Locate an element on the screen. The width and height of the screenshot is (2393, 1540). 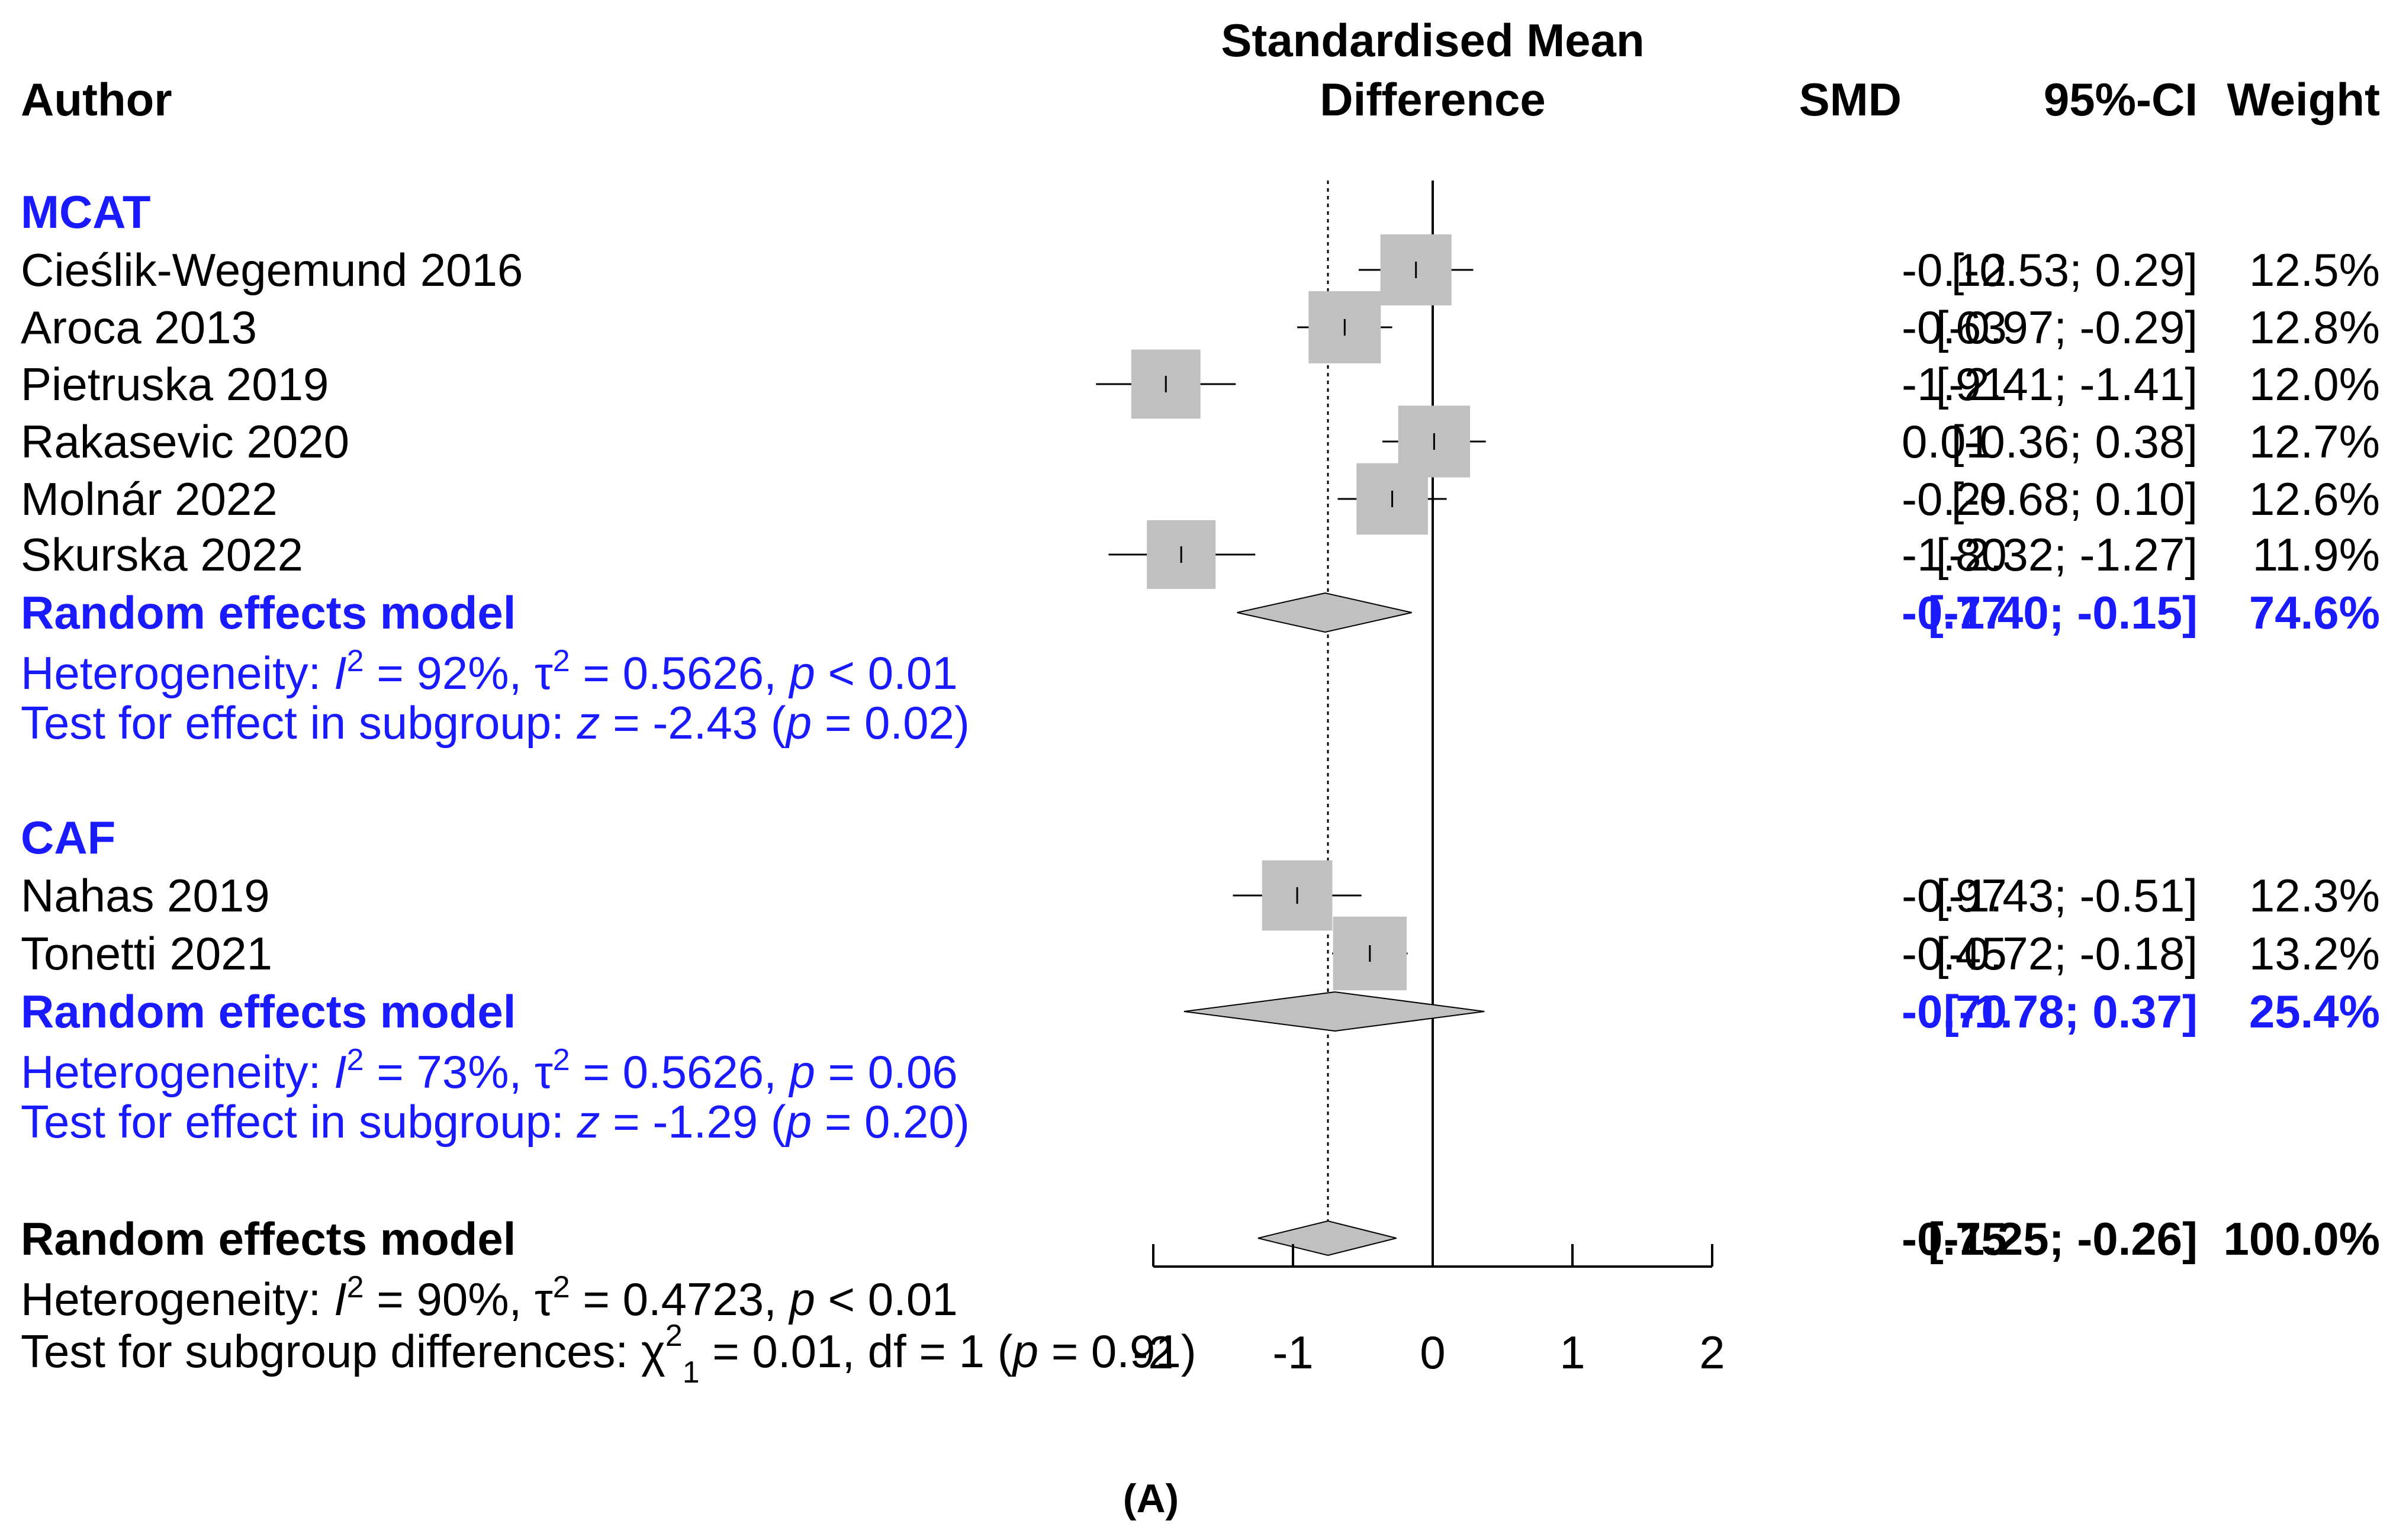
subgroup-title: CAF is located at coordinates (68, 837).